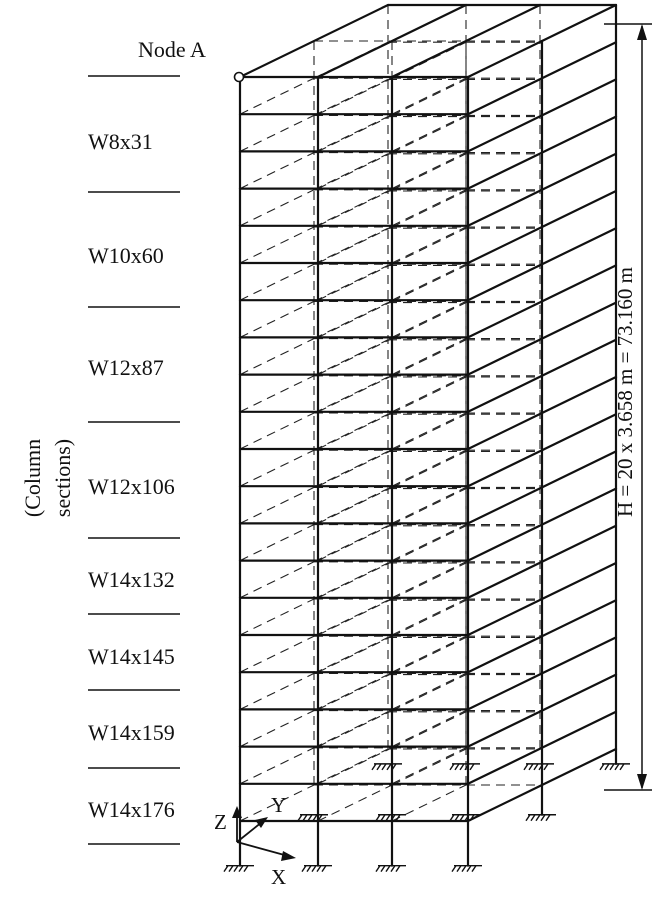  Describe the element at coordinates (131, 486) in the screenshot. I see `section-label-w12x106: W12x106` at that location.